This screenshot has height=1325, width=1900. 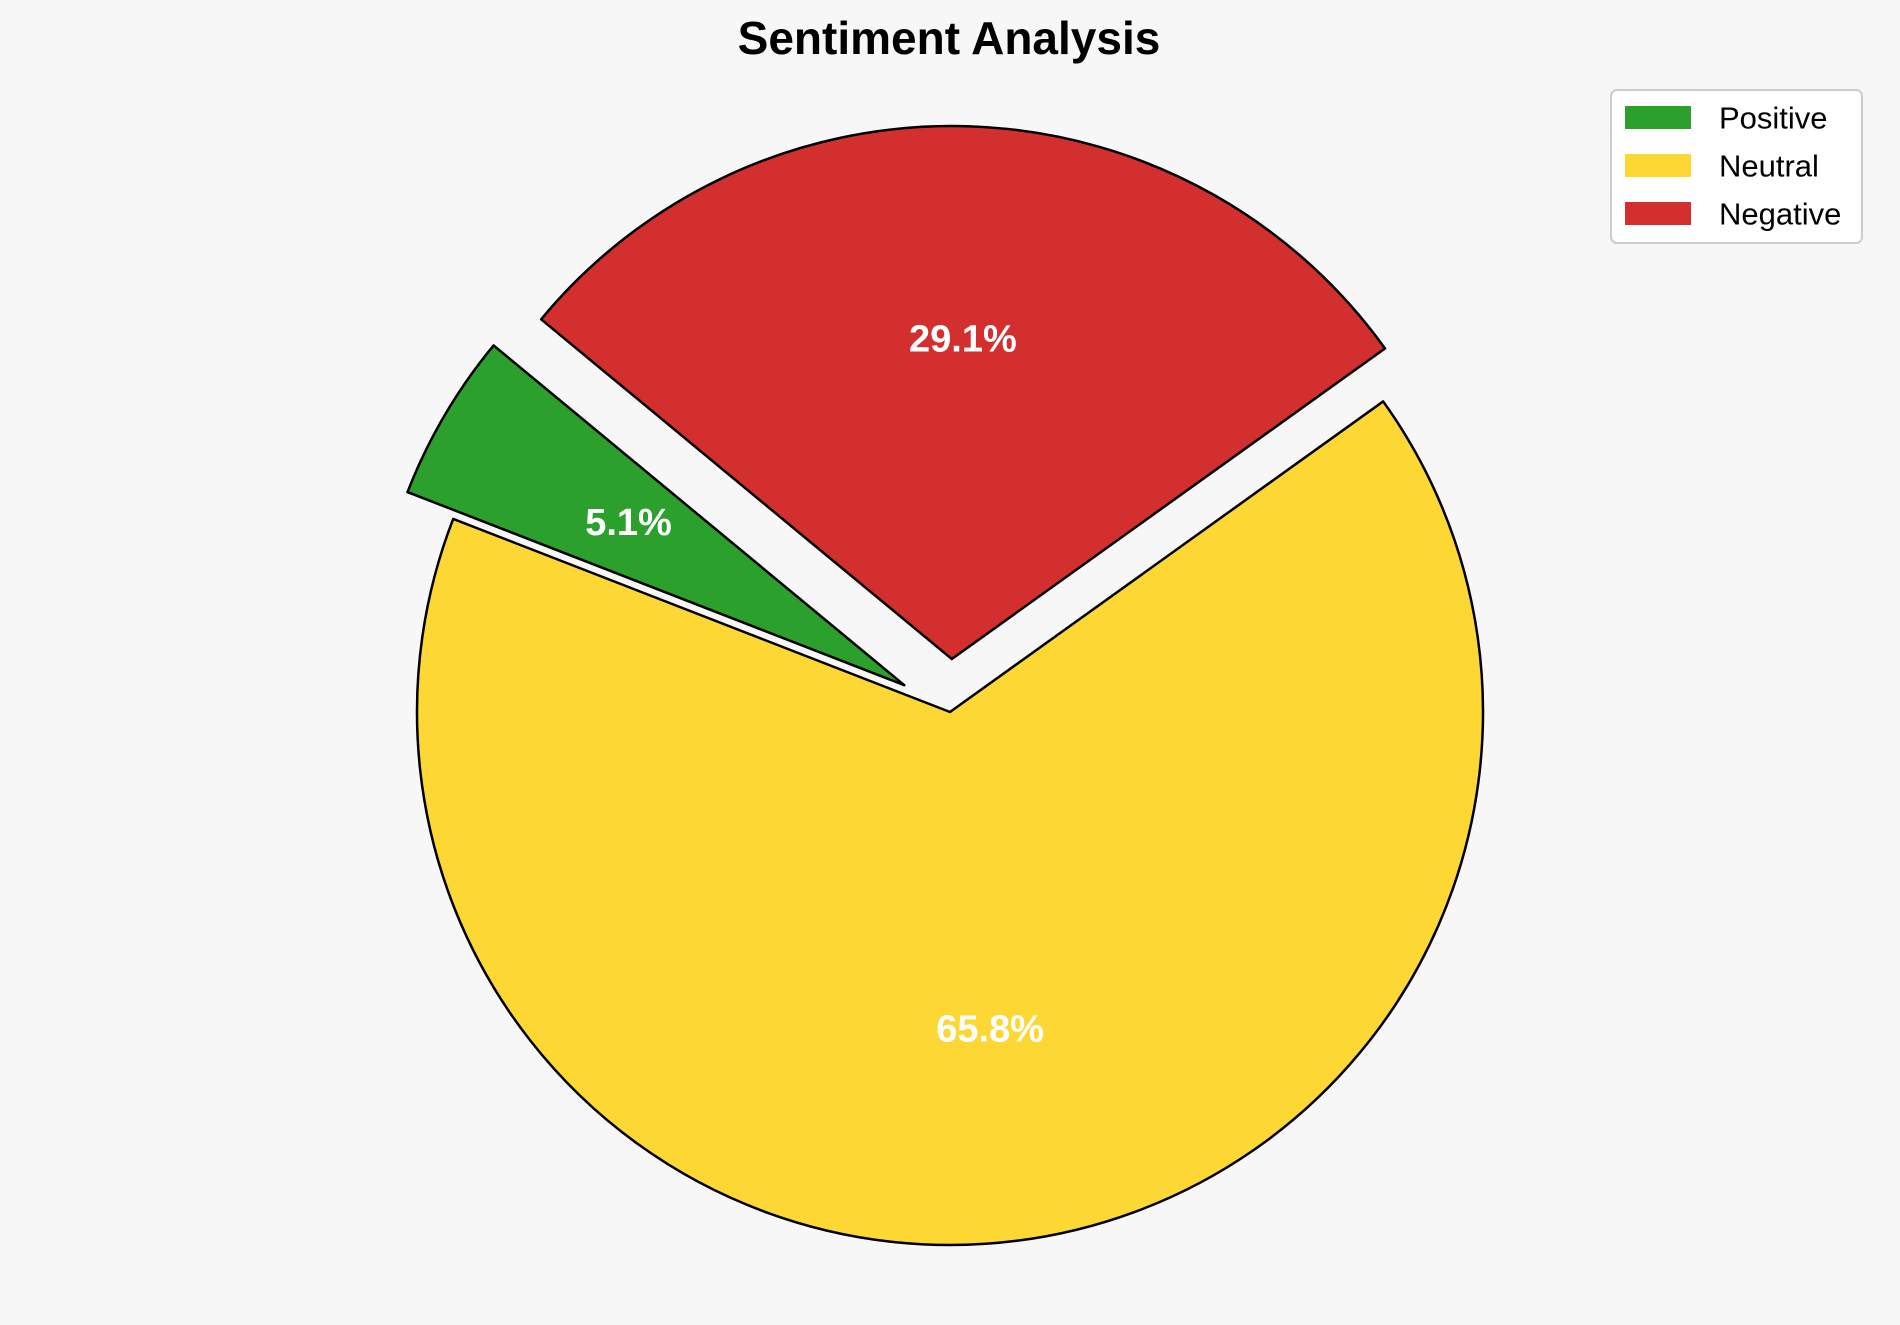 What do you see at coordinates (949, 38) in the screenshot?
I see `chart-title: Sentiment Analysis` at bounding box center [949, 38].